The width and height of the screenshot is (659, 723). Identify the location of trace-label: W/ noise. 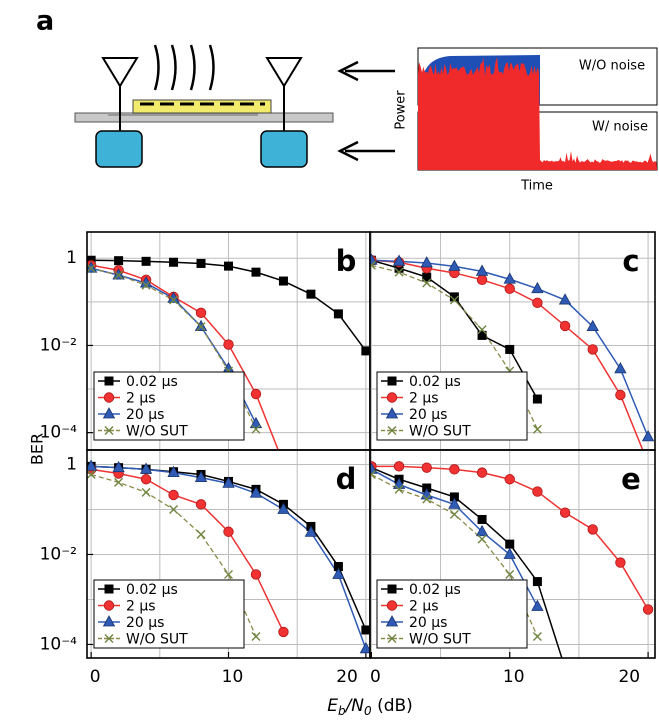
(620, 127).